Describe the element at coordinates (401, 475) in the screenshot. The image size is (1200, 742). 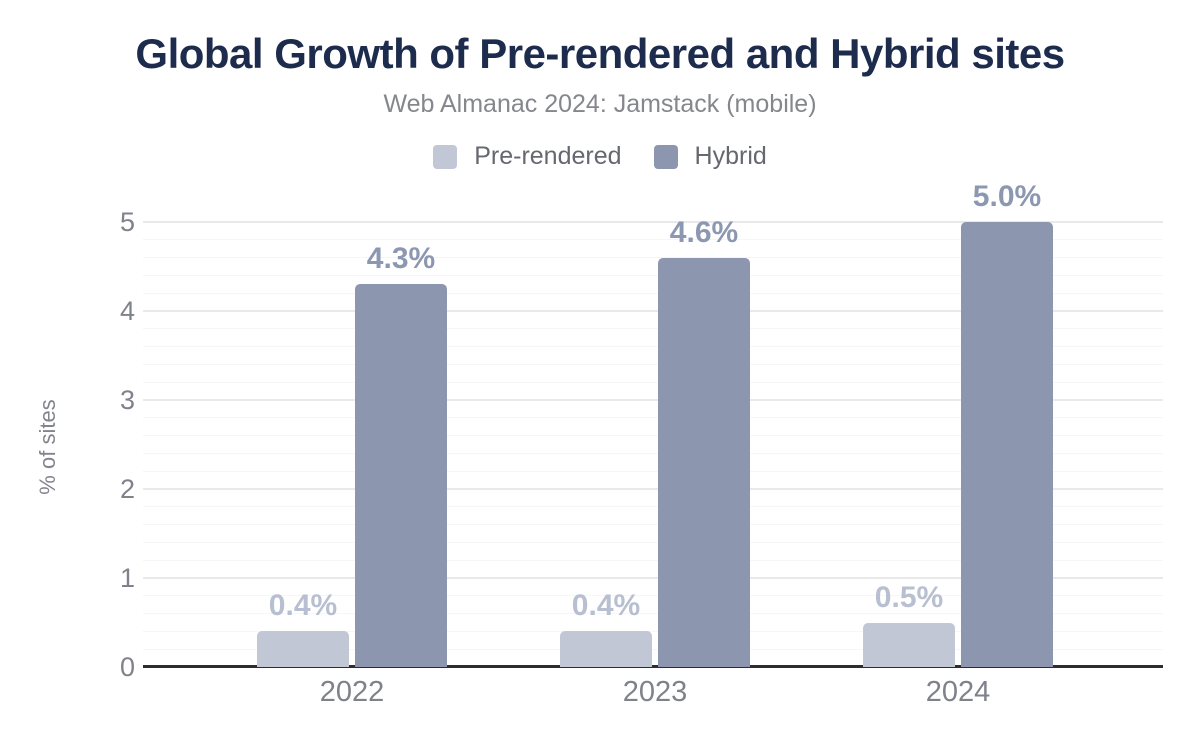
I see `bar-hybrid-2022` at that location.